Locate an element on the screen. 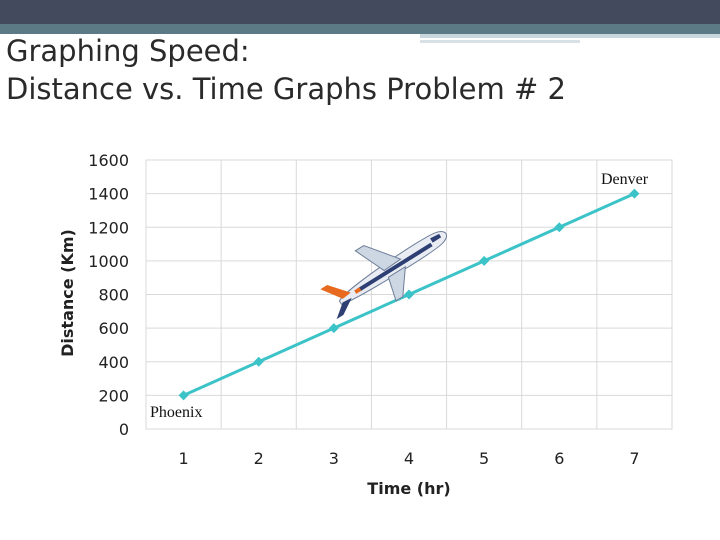  header-accent-lines is located at coordinates (570, 38).